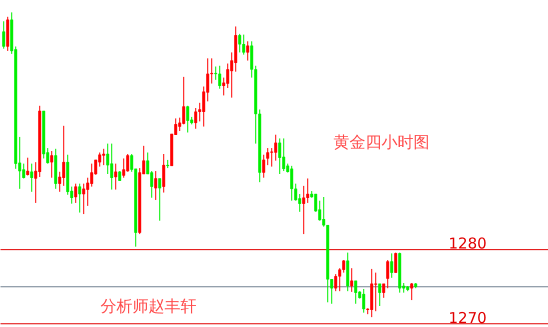 This screenshot has height=327, width=548. What do you see at coordinates (148, 306) in the screenshot?
I see `annotation: 分析师赵丰轩` at bounding box center [148, 306].